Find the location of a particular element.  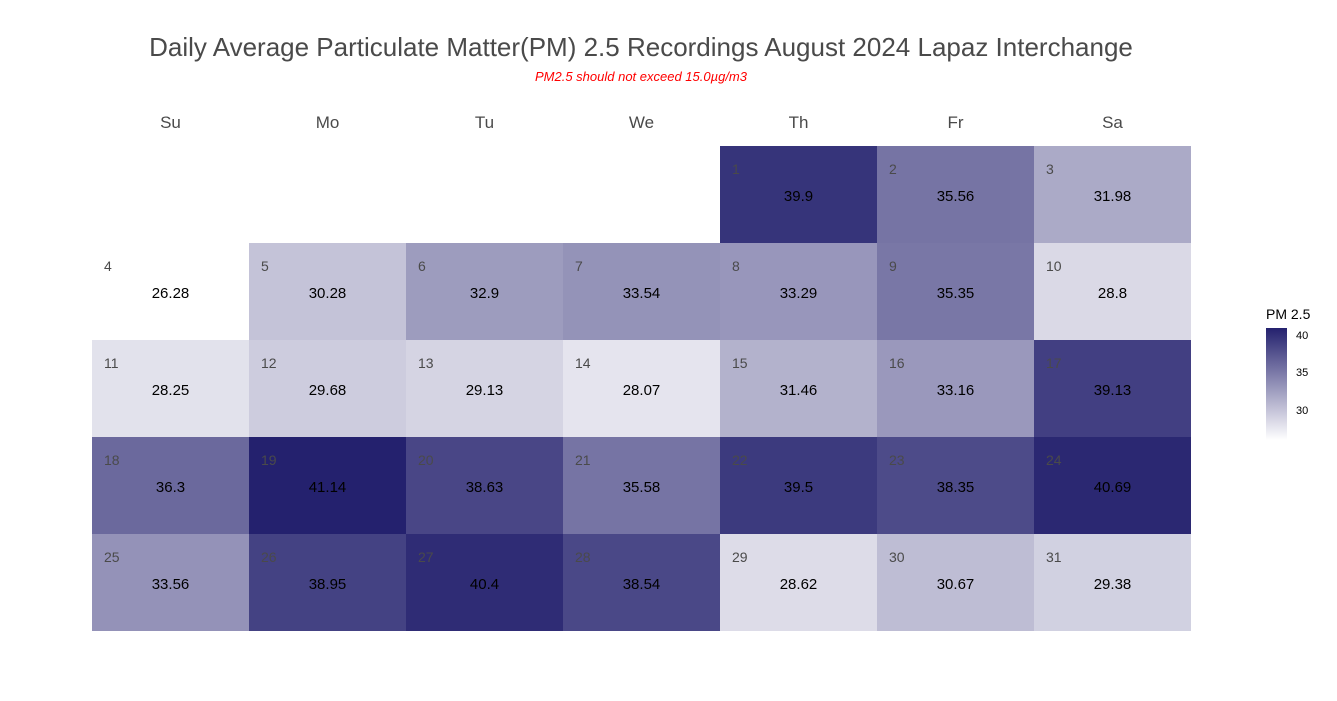

calendar-cell: 2 35.56 is located at coordinates (955, 194).